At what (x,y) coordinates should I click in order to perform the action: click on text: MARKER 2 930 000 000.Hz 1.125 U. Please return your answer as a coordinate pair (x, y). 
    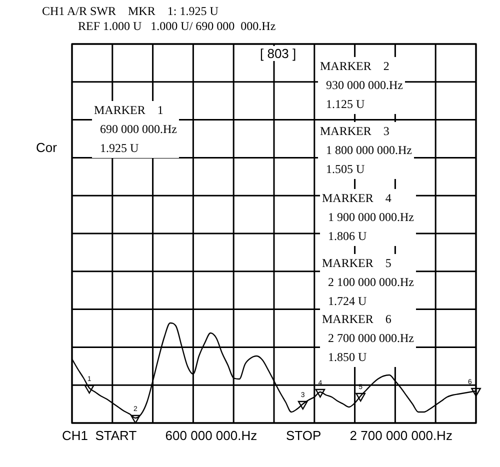
    Looking at the image, I should click on (361, 85).